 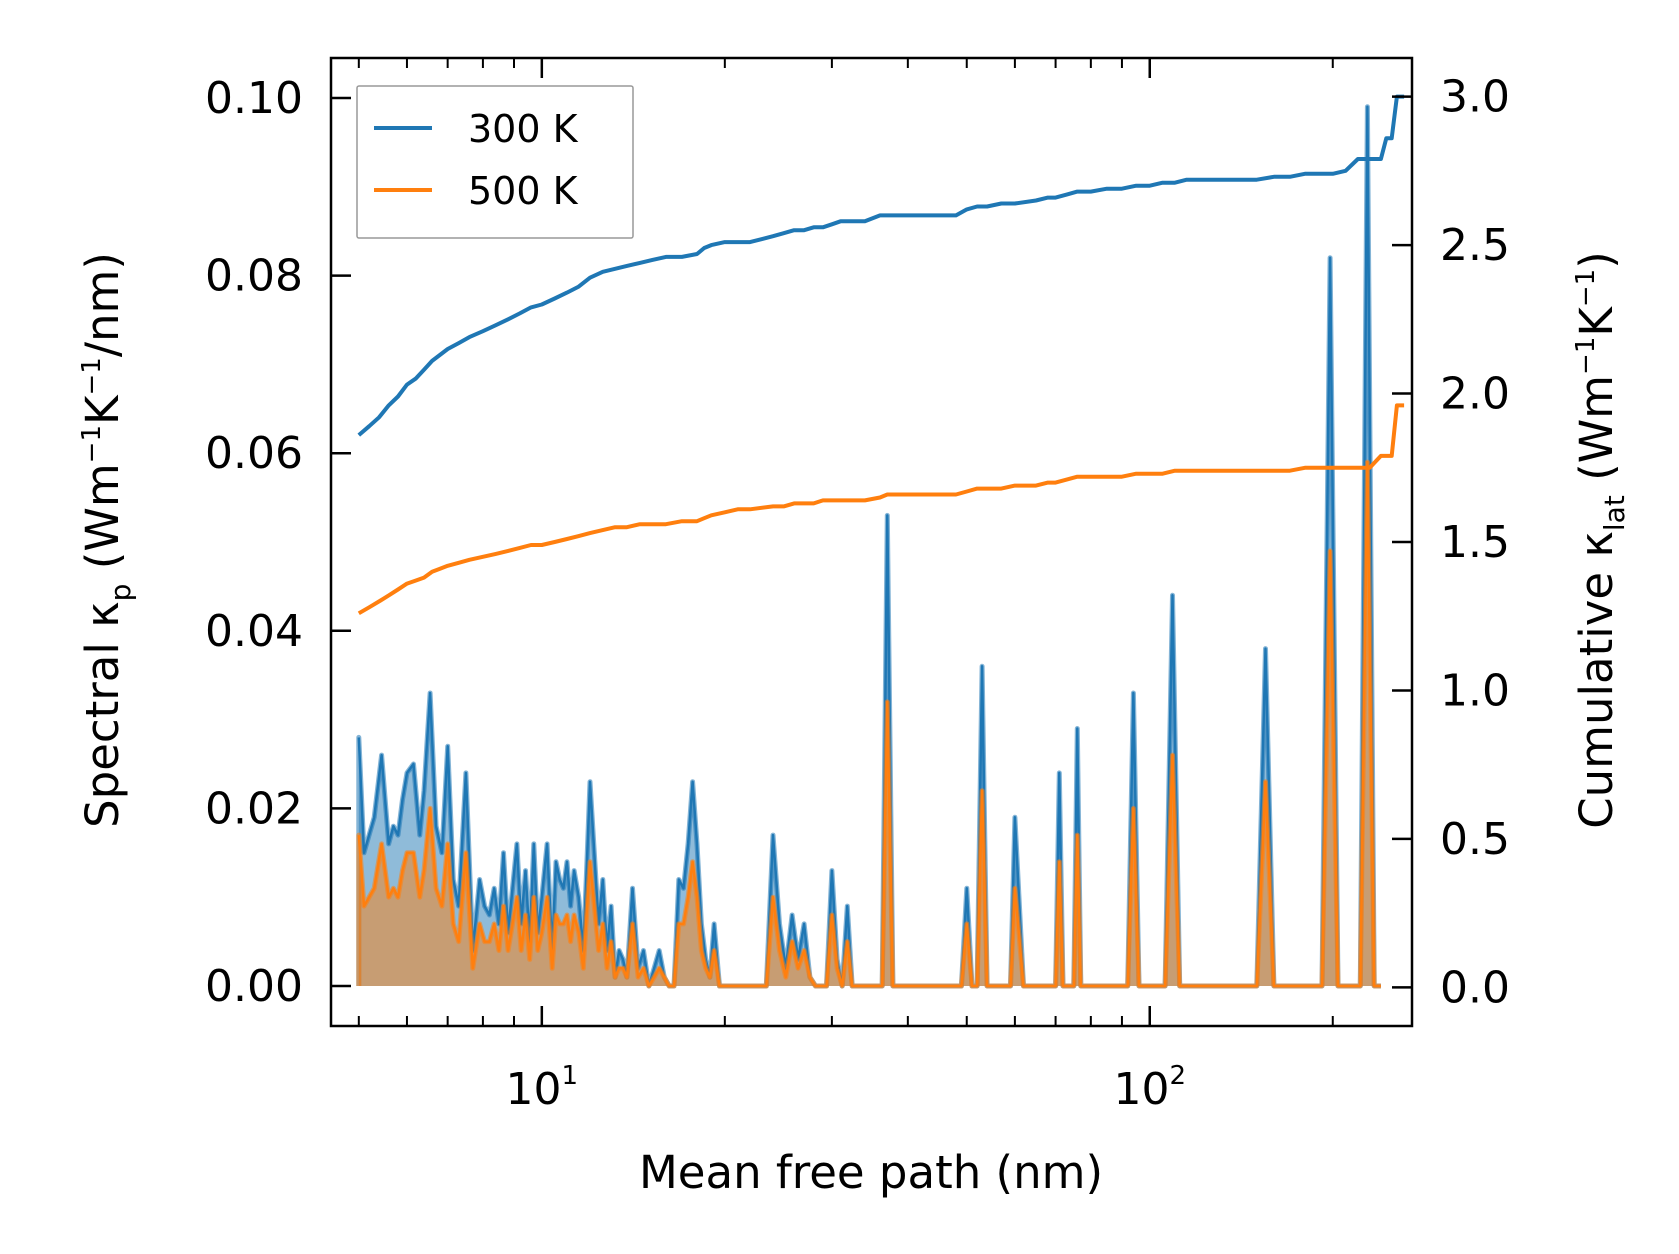 I want to click on x-tick-label: 10¹, so click(x=542, y=1088).